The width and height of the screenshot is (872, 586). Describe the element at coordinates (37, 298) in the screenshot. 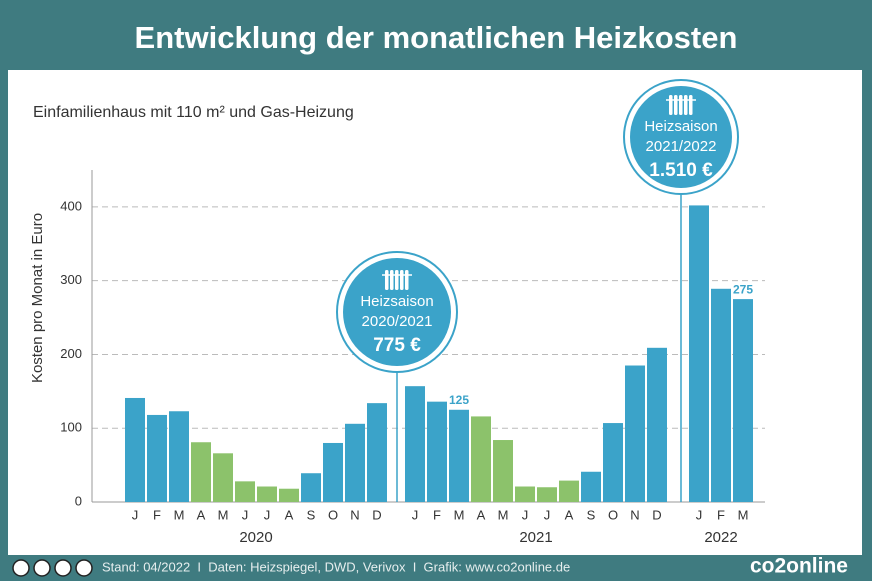

I see `y-axis-label: Kosten pro Monat in Euro` at that location.